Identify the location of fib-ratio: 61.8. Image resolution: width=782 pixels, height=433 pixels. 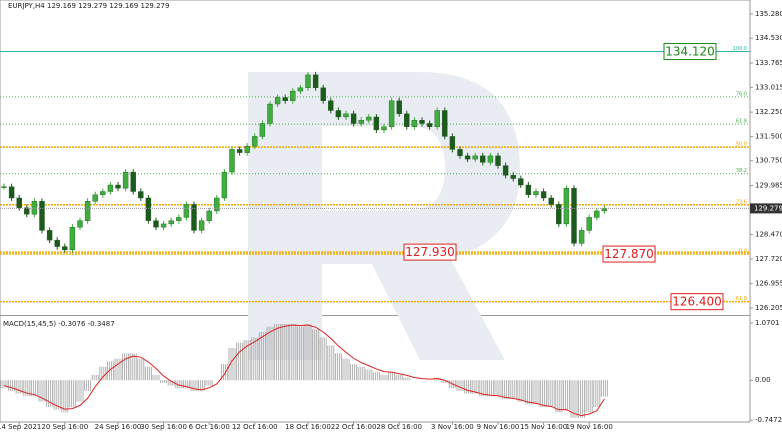
(741, 122).